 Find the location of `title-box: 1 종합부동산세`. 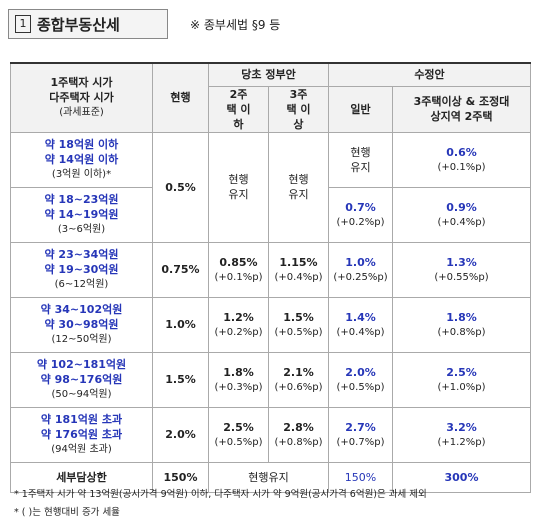

title-box: 1 종합부동산세 is located at coordinates (88, 24).